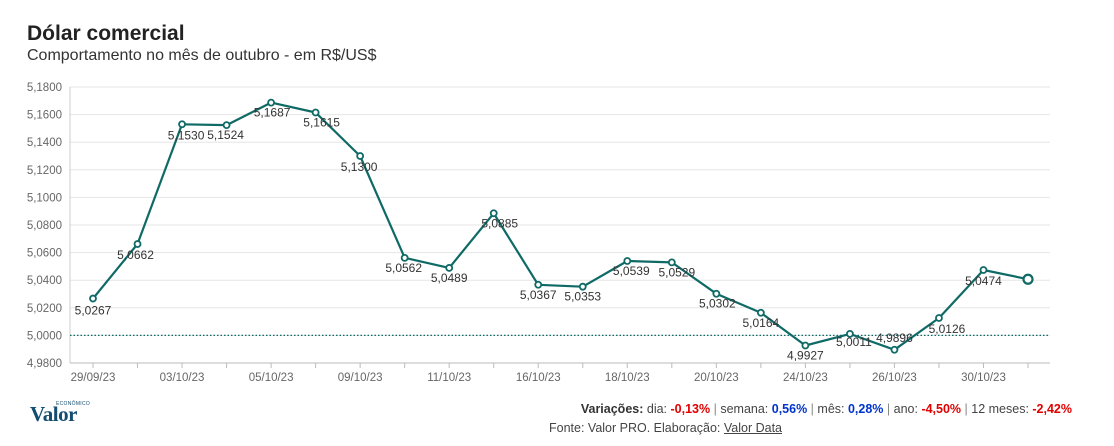  Describe the element at coordinates (907, 409) in the screenshot. I see `variation-label: ano:` at that location.